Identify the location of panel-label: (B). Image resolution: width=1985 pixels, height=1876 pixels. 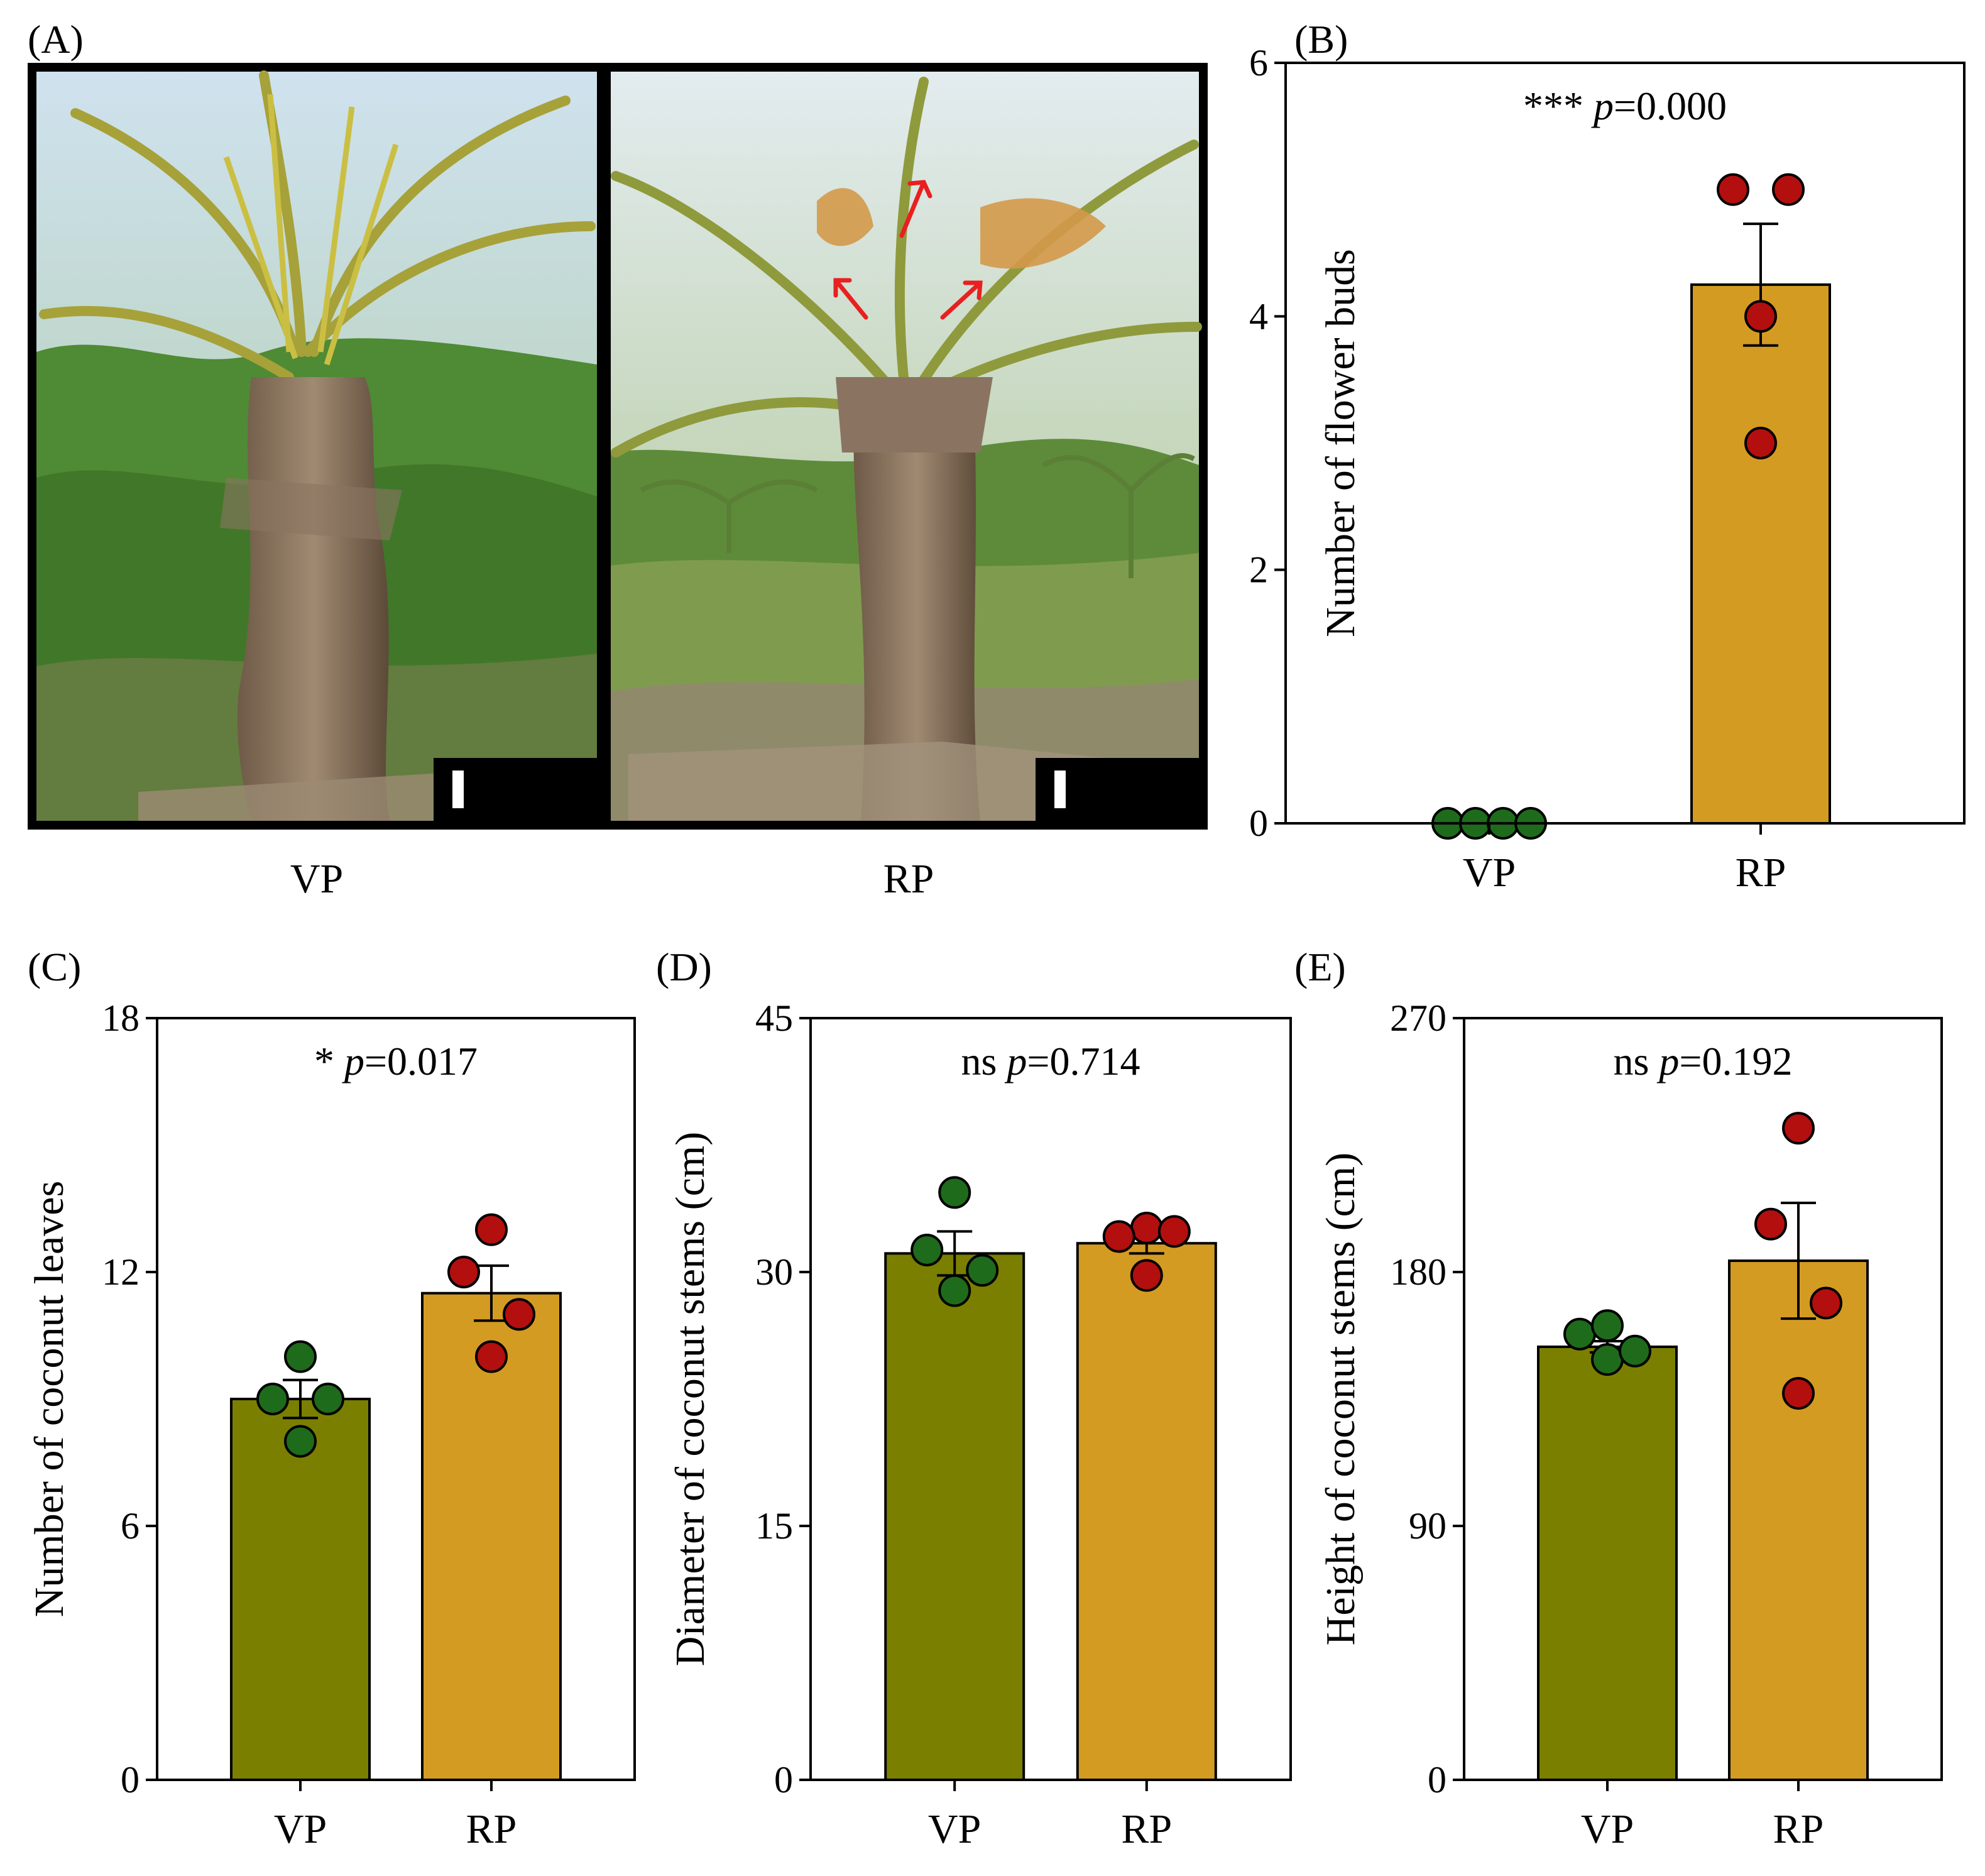
(1321, 39).